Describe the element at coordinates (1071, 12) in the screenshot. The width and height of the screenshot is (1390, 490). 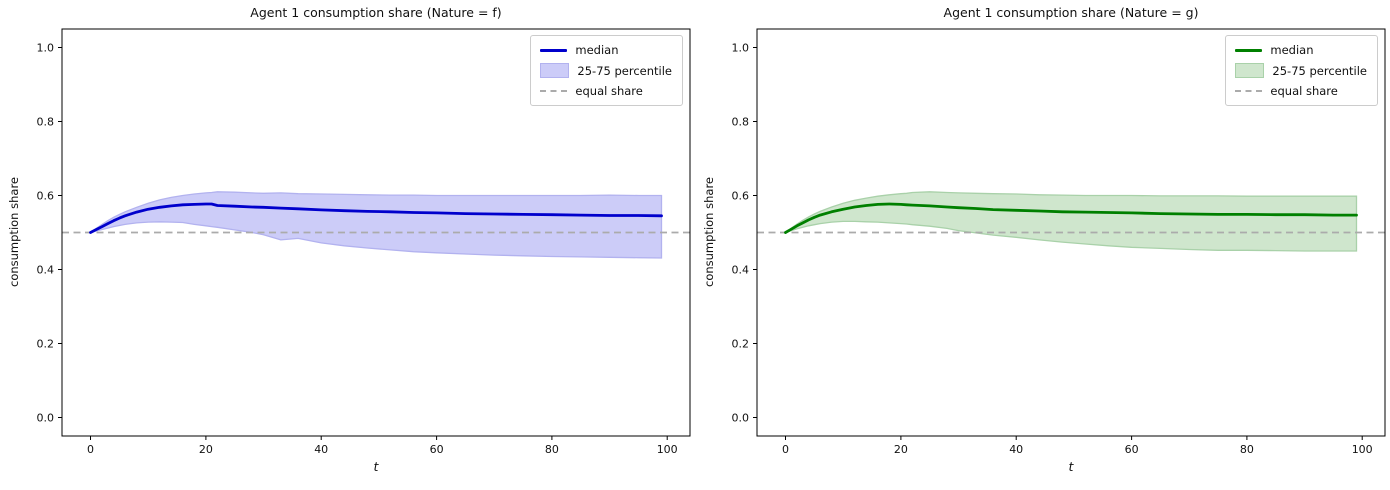
I see `chart-title: Agent 1 consumption share (Nature = g)` at that location.